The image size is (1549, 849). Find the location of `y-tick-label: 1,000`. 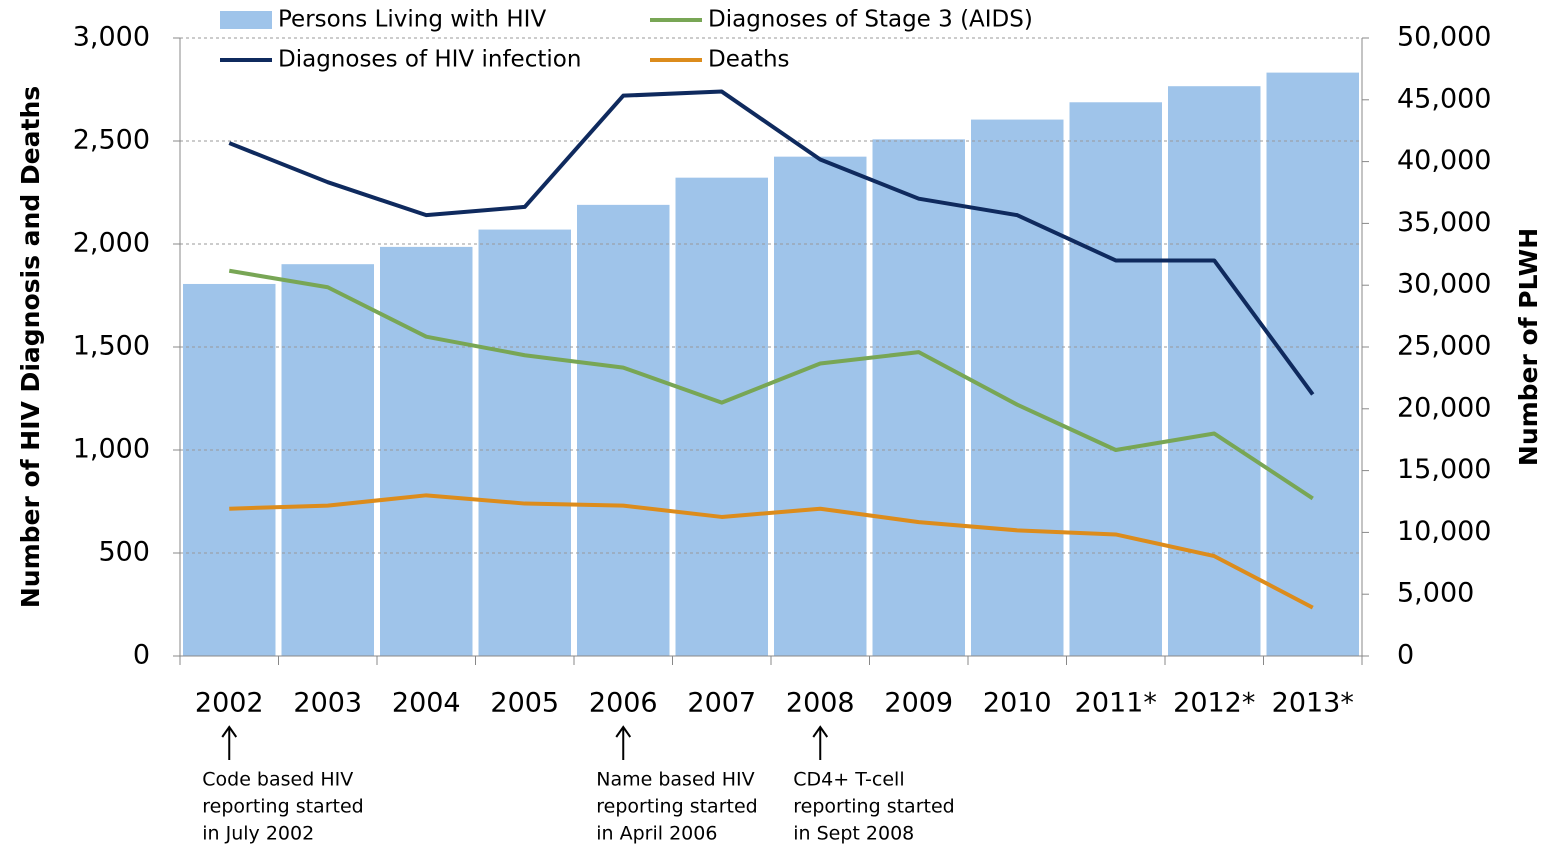

y-tick-label: 1,000 is located at coordinates (111, 449).